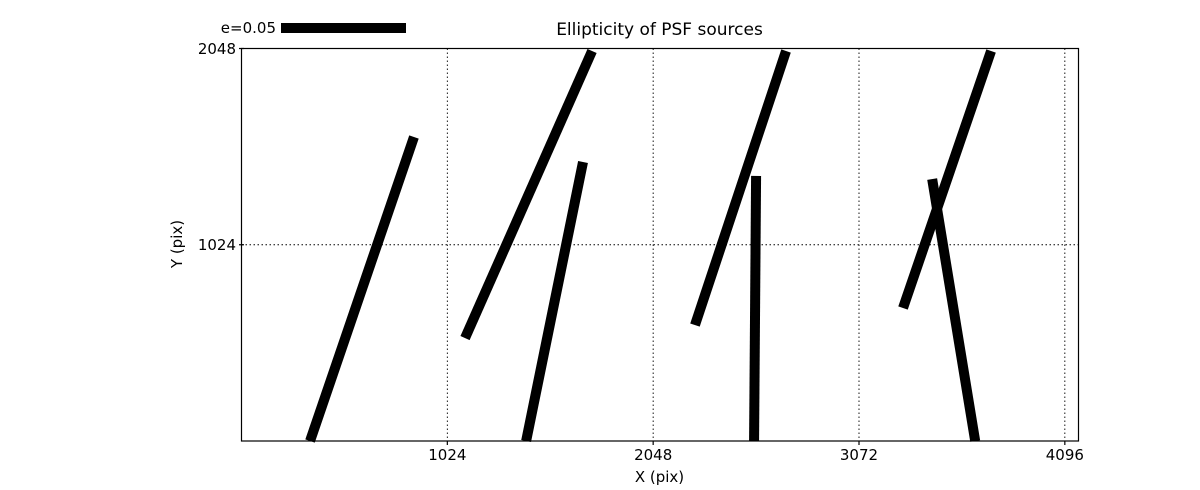 The height and width of the screenshot is (490, 1200). What do you see at coordinates (216, 244) in the screenshot?
I see `y-tick-label: 1024` at bounding box center [216, 244].